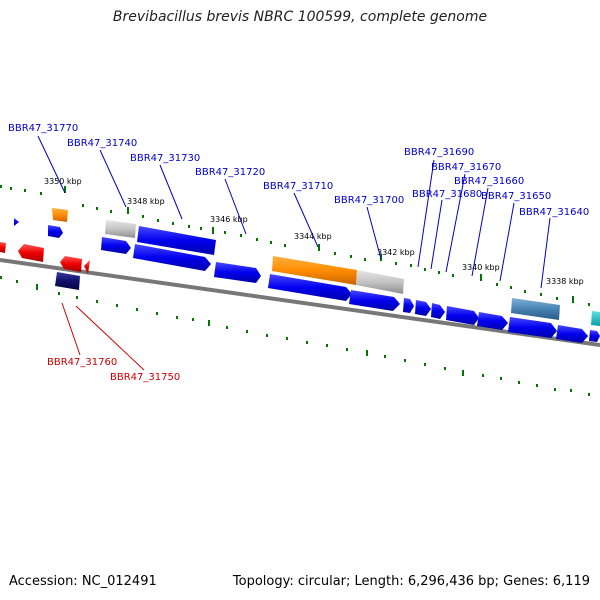 The width and height of the screenshot is (600, 600). What do you see at coordinates (489, 181) in the screenshot?
I see `gene-label-bbr47-31660: BBR47_31660` at bounding box center [489, 181].